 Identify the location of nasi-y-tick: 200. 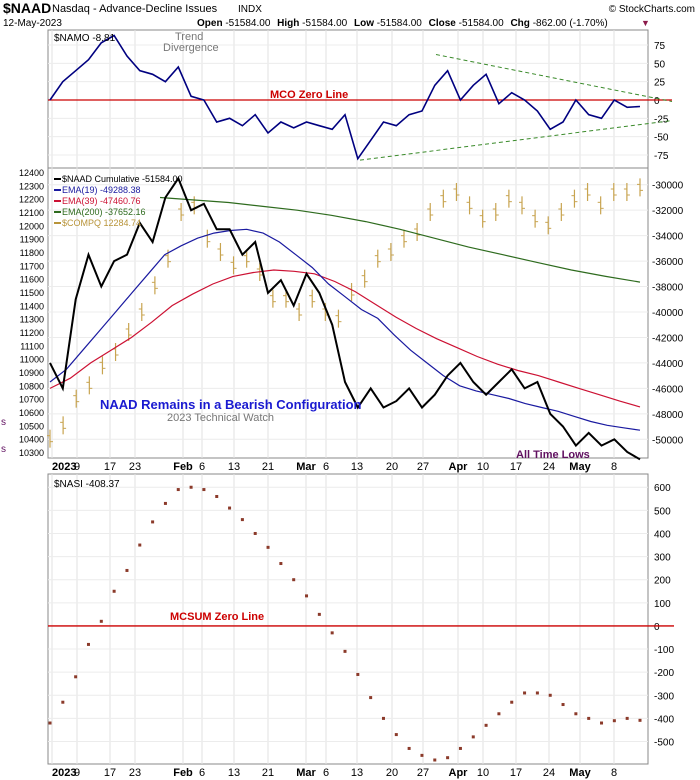
(662, 581).